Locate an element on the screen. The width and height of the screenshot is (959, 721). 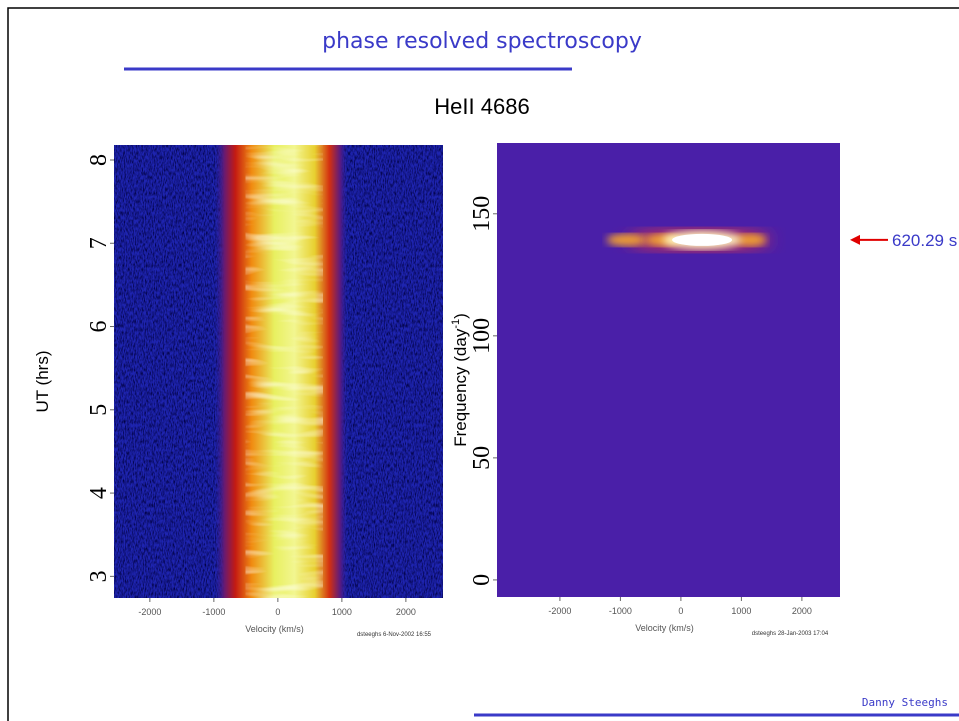
y-axis-label-sup: -1 is located at coordinates (456, 324).